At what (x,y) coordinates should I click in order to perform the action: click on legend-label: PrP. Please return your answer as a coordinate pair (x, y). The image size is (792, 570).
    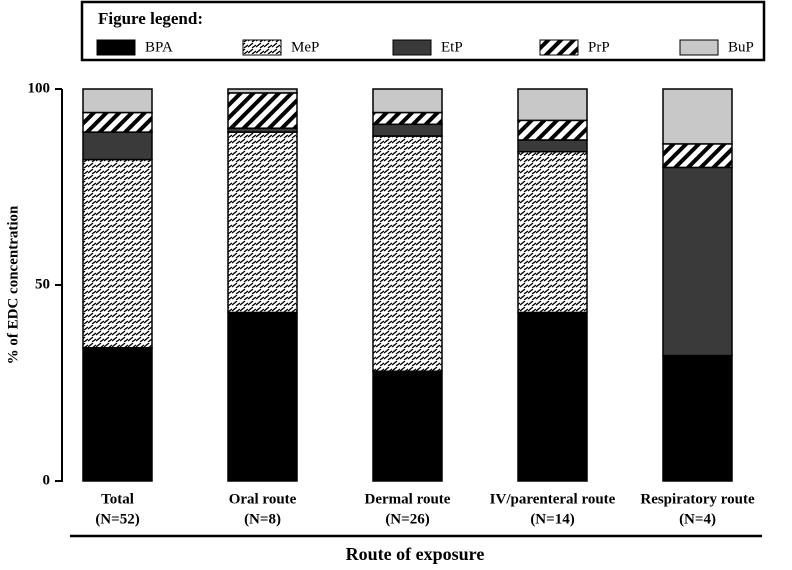
    Looking at the image, I should click on (599, 47).